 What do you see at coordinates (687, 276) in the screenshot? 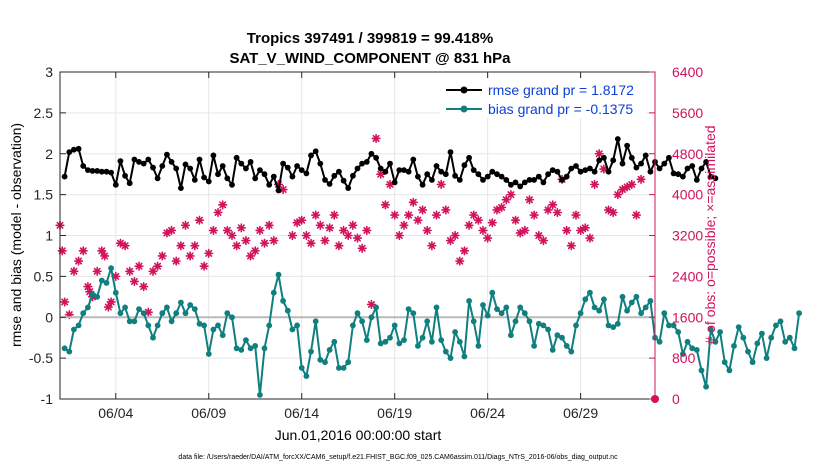
I see `y-tick-label-right: 2400` at bounding box center [687, 276].